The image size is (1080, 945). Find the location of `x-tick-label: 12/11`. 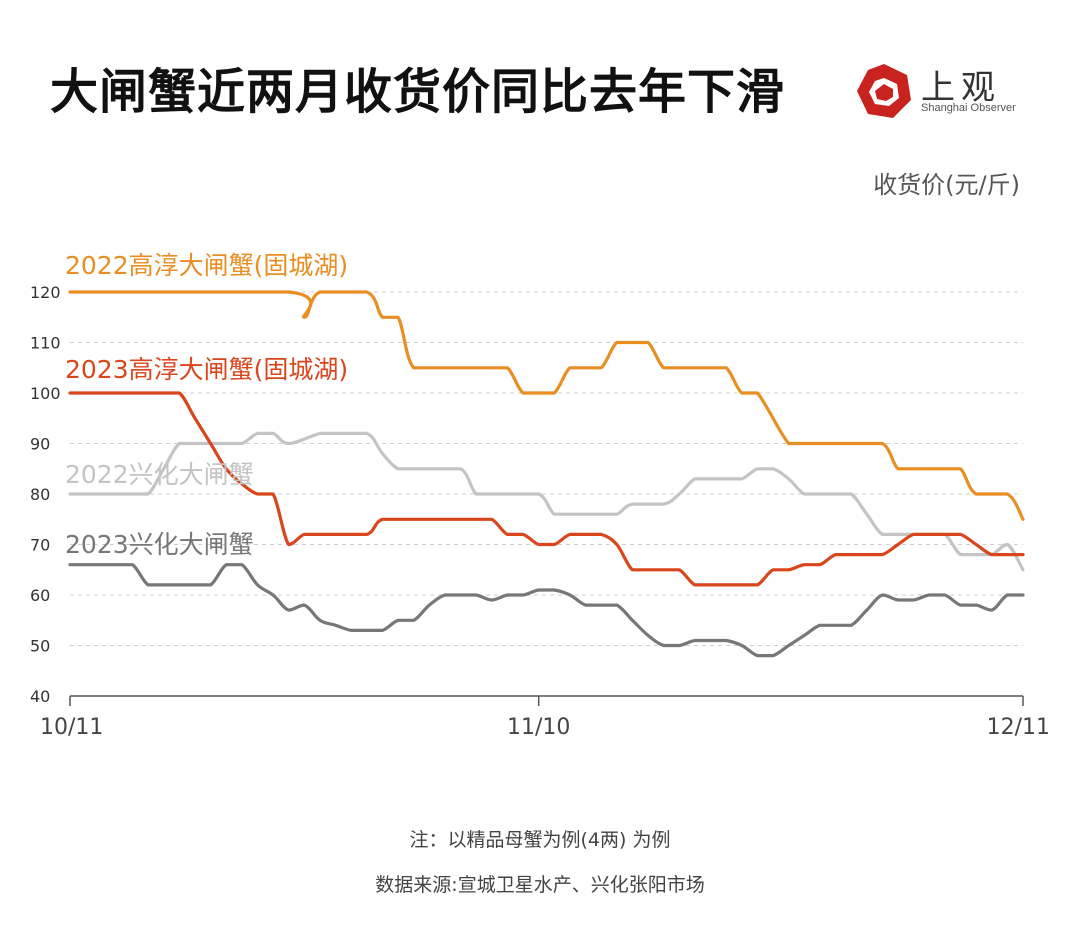

x-tick-label: 12/11 is located at coordinates (1018, 727).